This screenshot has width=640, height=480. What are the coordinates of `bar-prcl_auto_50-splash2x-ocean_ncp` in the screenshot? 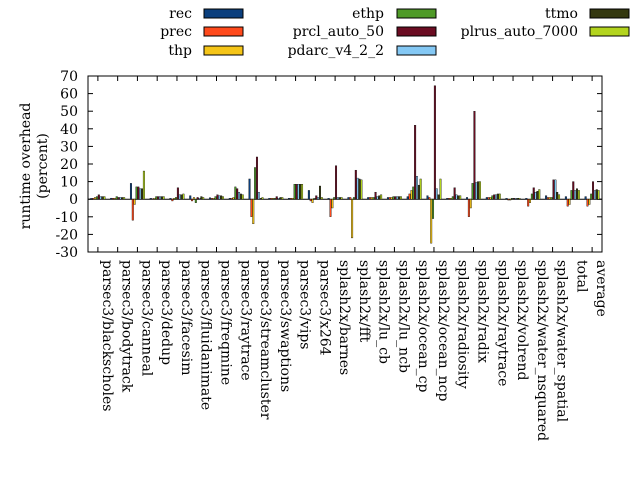 It's located at (434, 142).